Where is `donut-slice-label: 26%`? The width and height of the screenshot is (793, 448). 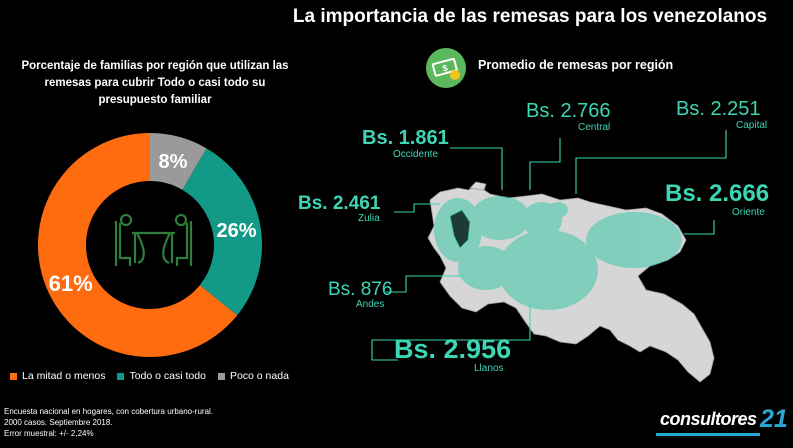 donut-slice-label: 26% is located at coordinates (237, 231).